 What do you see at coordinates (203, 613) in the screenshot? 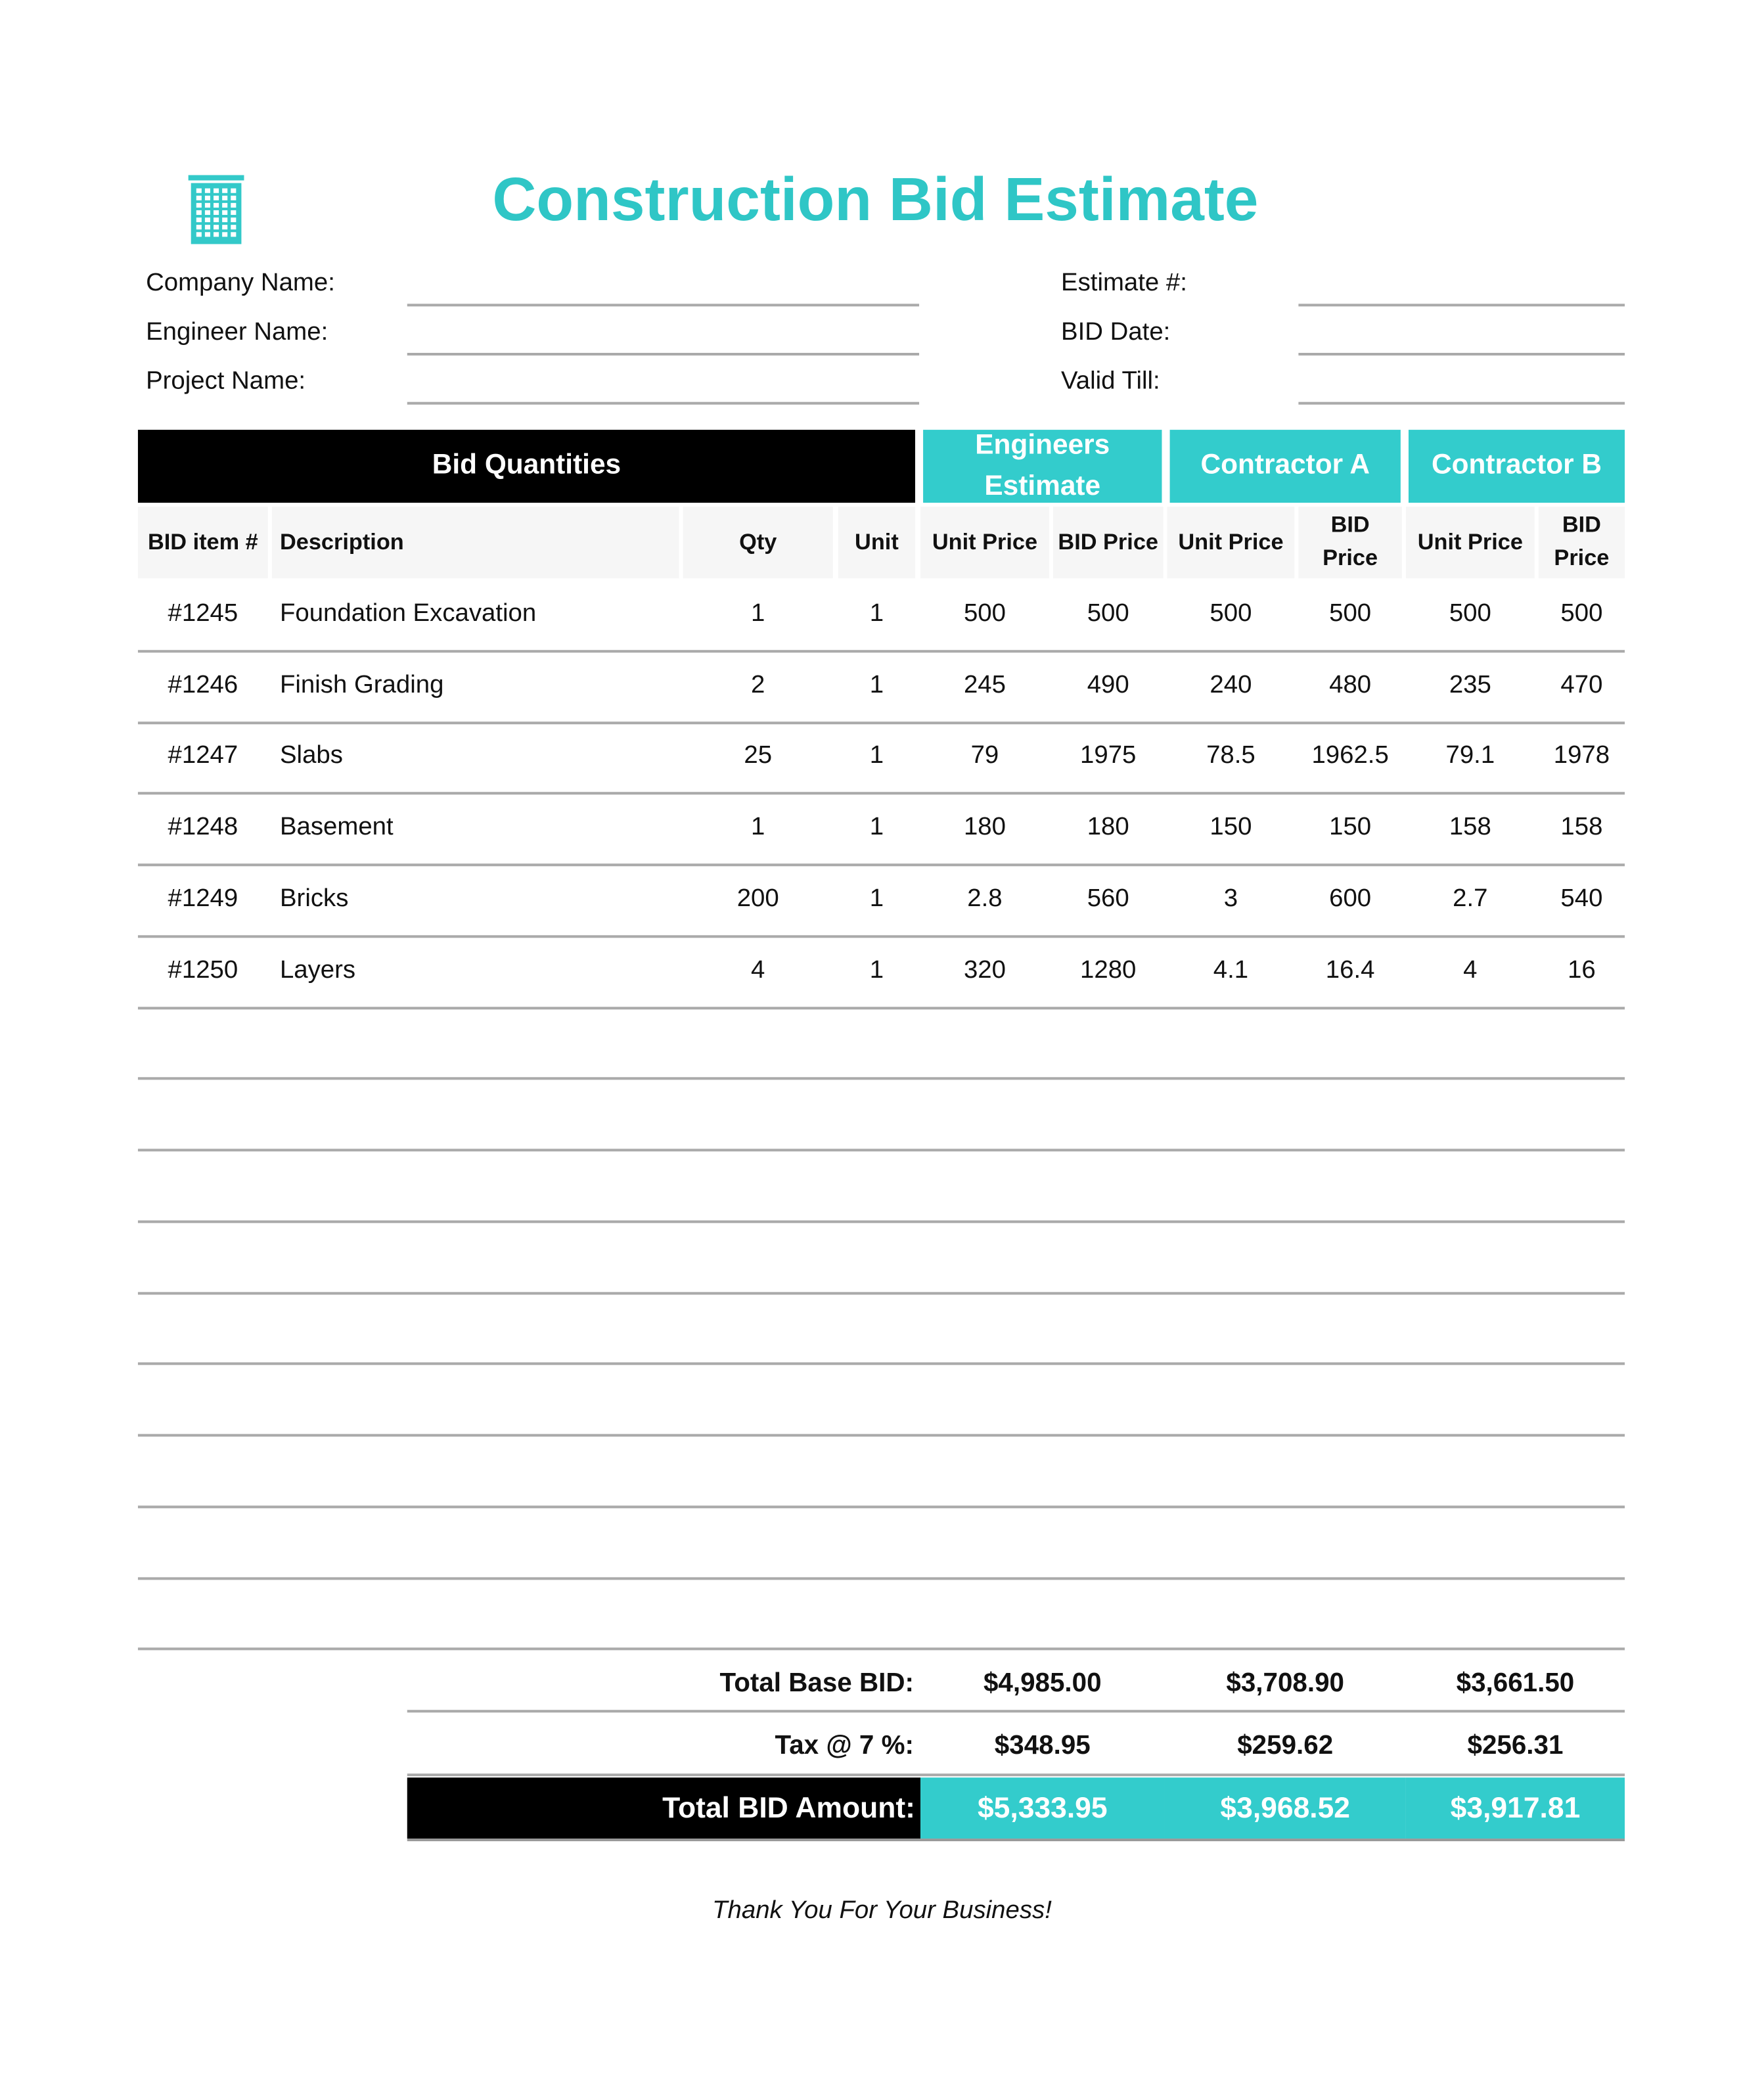
I see `cell: #1245` at bounding box center [203, 613].